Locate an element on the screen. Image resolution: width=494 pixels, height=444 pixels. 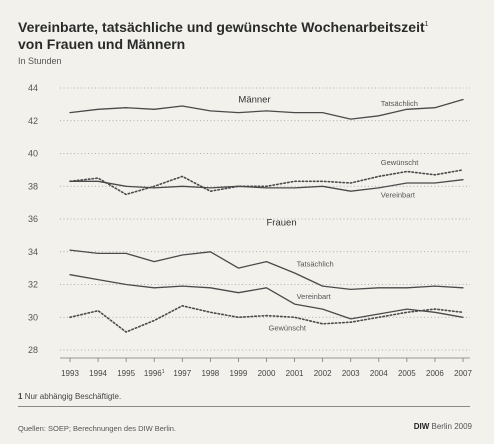
y-tick-label: 40 is located at coordinates (33, 154).